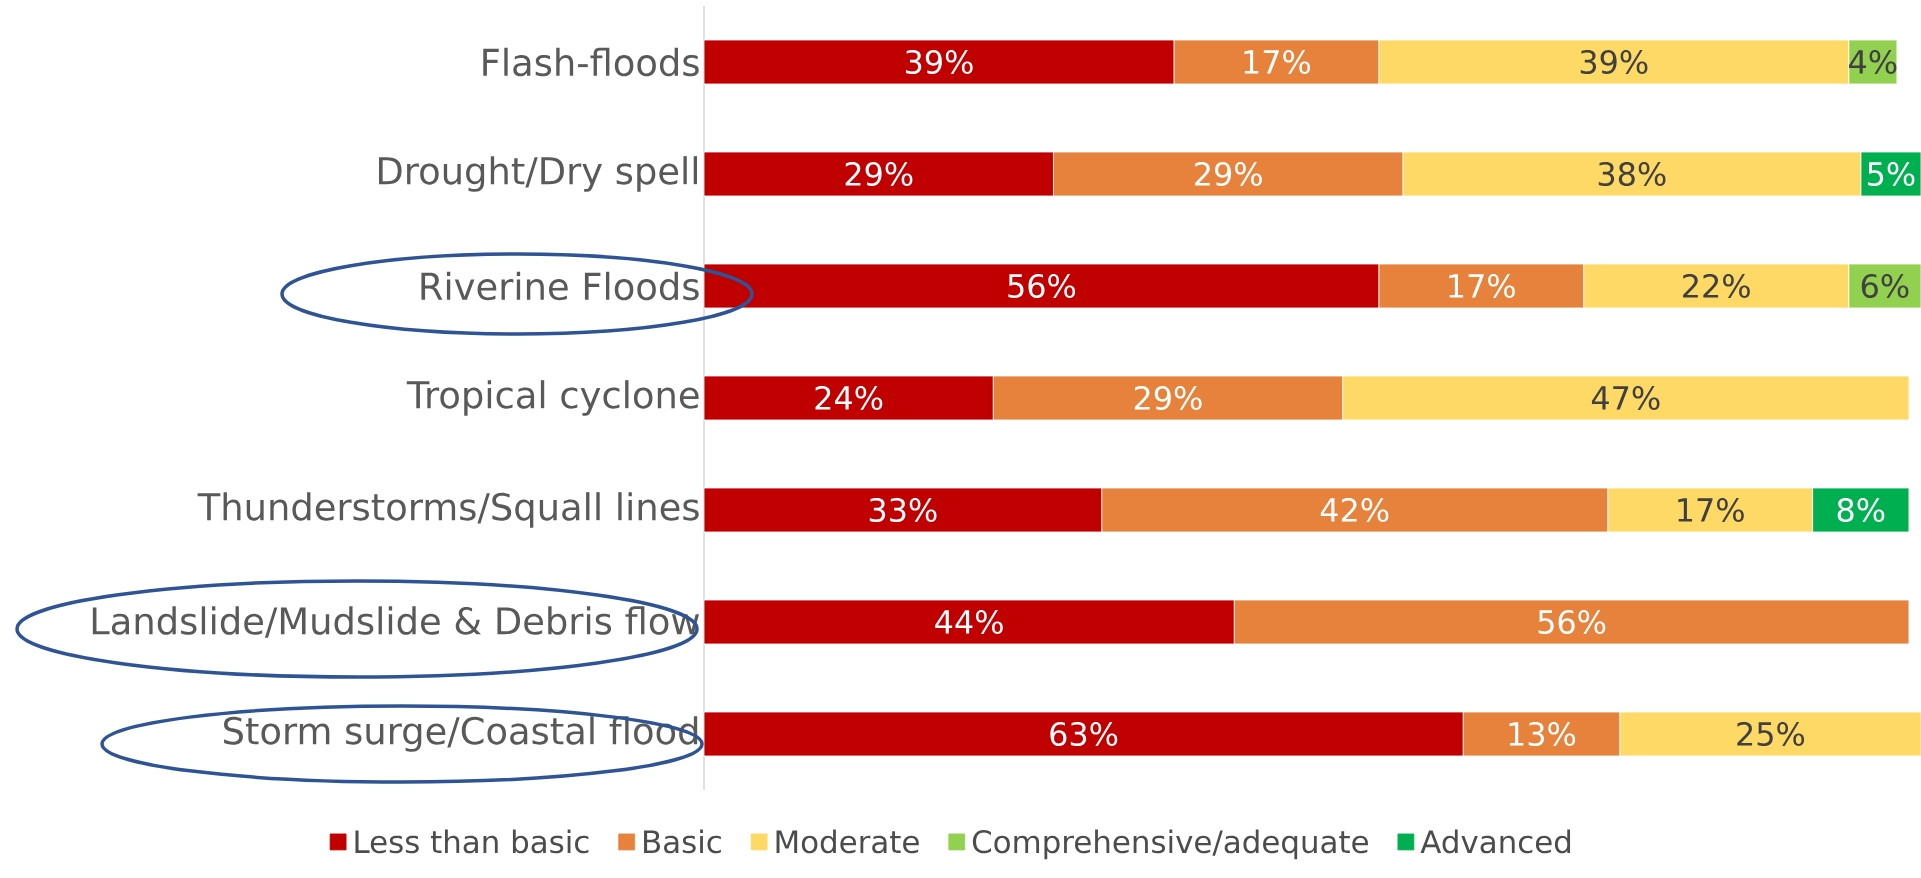 The image size is (1921, 878). Describe the element at coordinates (682, 841) in the screenshot. I see `legend-label: Basic` at that location.